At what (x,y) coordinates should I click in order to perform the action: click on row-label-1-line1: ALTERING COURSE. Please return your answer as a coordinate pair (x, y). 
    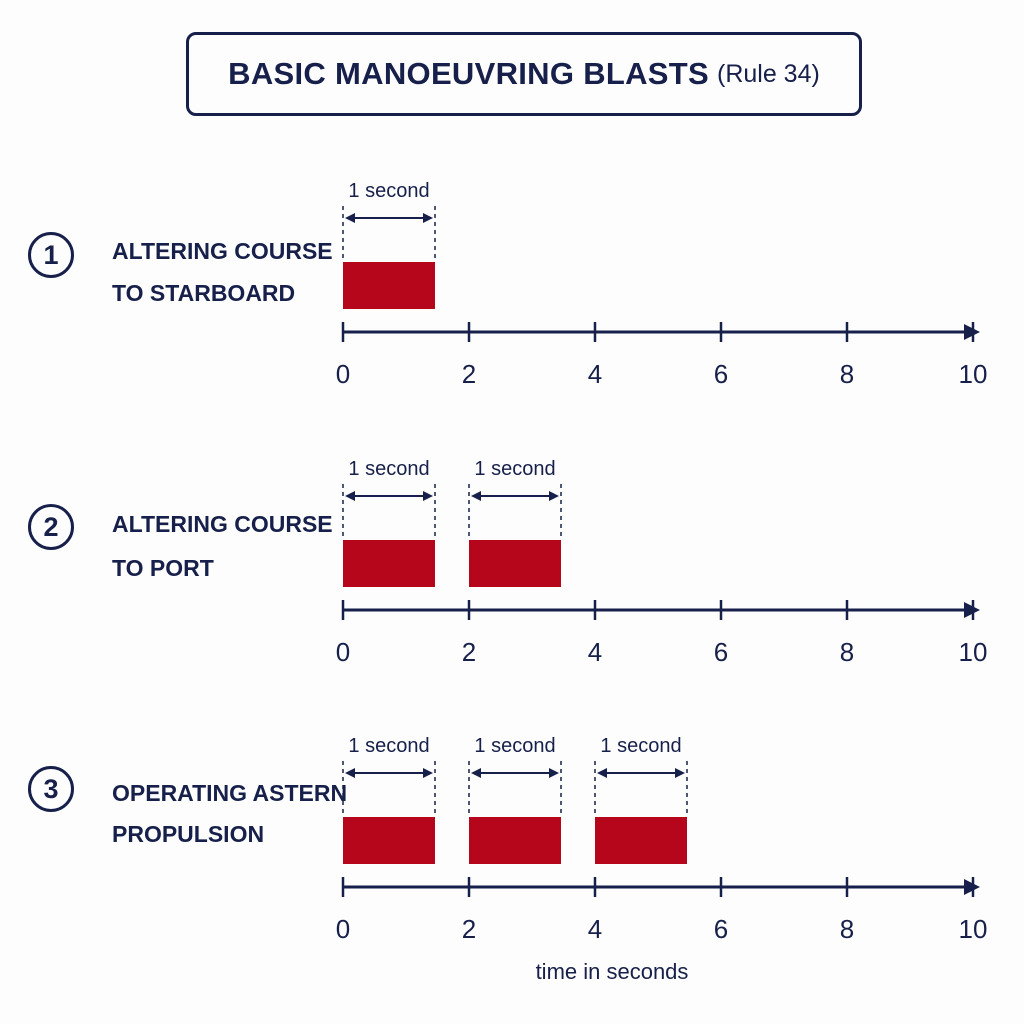
    Looking at the image, I should click on (222, 251).